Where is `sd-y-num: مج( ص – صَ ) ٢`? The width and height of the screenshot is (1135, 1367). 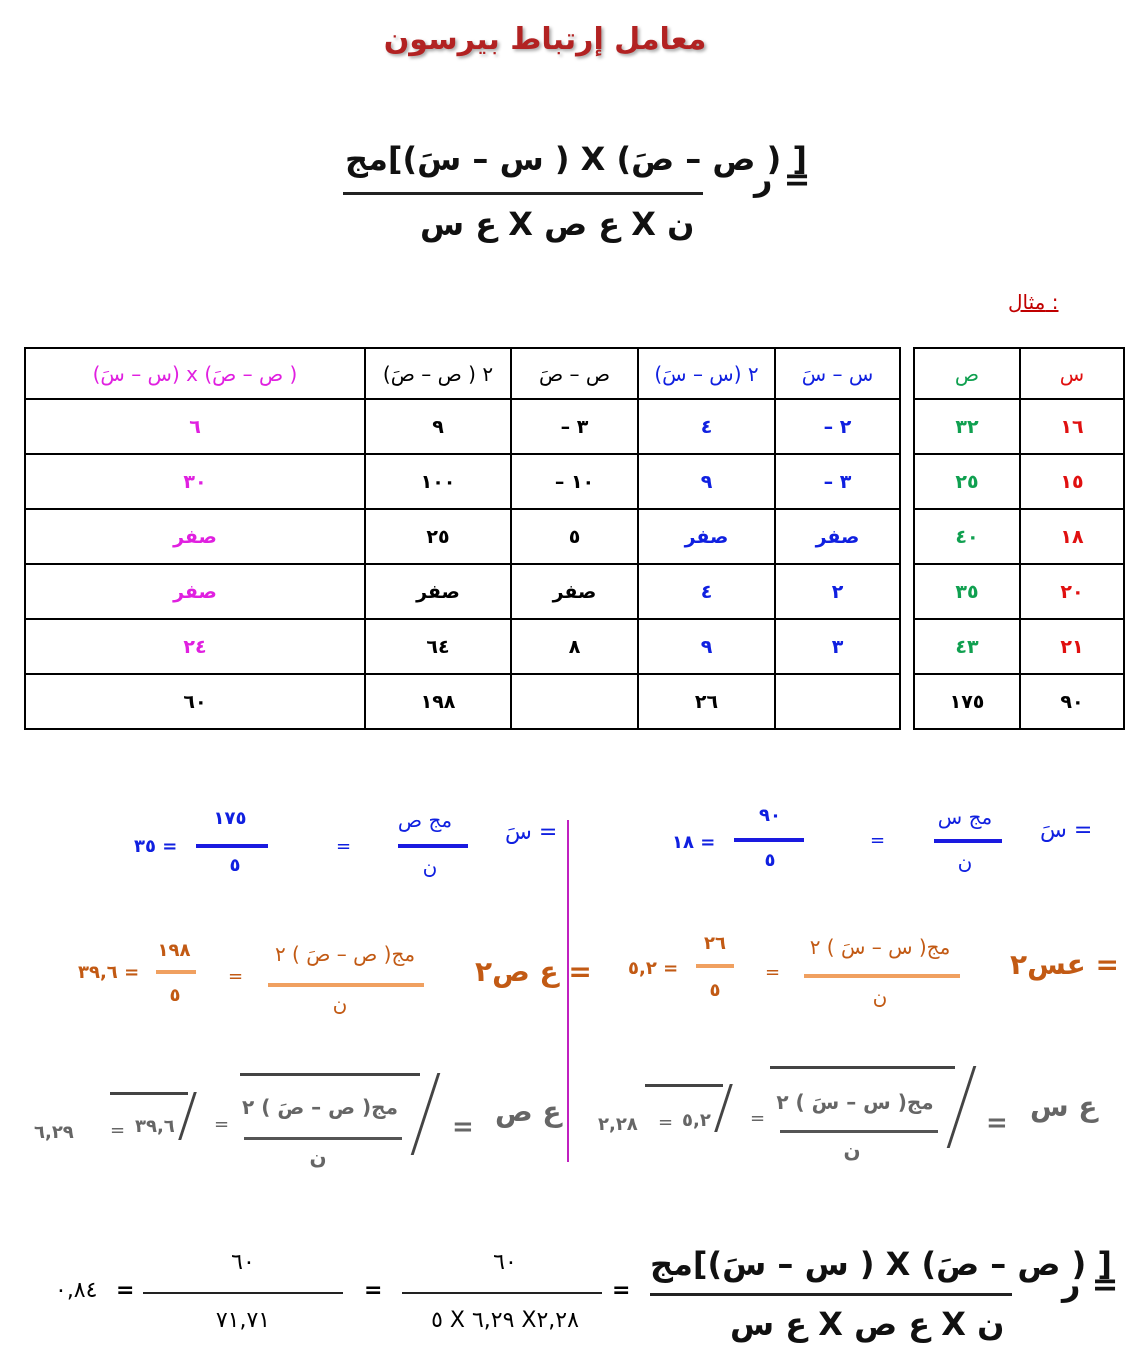 sd-y-num: مج( ص – صَ ) ٢ is located at coordinates (320, 1107).